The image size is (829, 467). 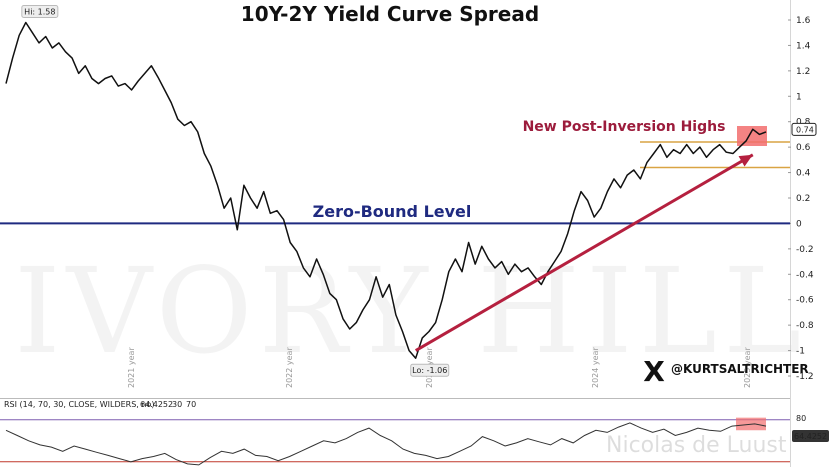 I want to click on hi-label: Hi: 1.58, so click(x=39, y=12).